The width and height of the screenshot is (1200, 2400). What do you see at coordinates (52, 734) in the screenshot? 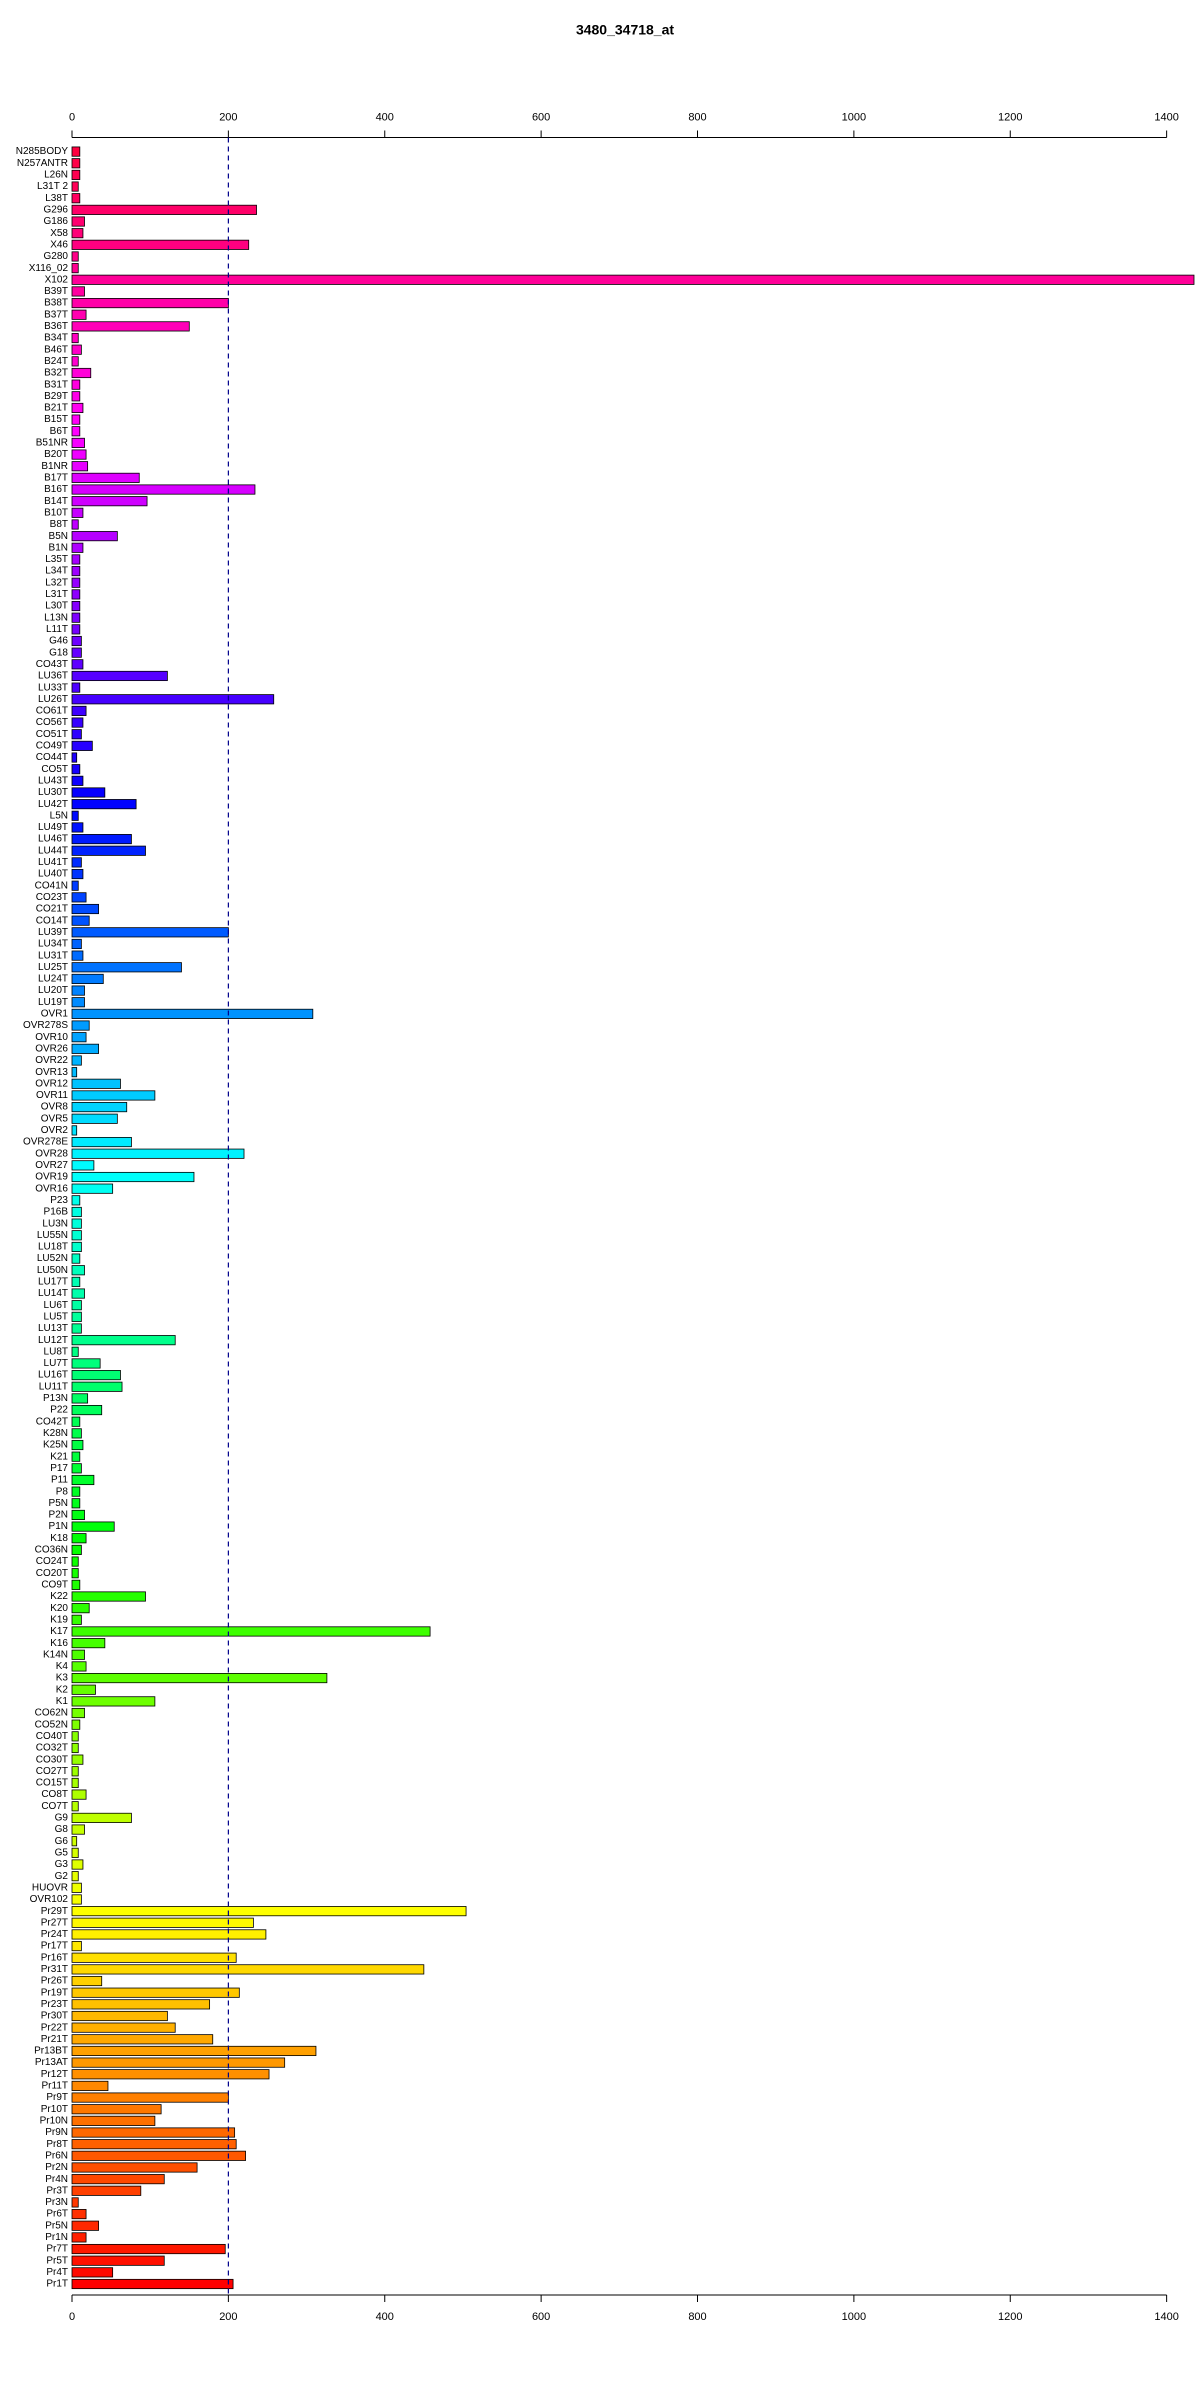
I see `y-tick-label: CO51T` at bounding box center [52, 734].